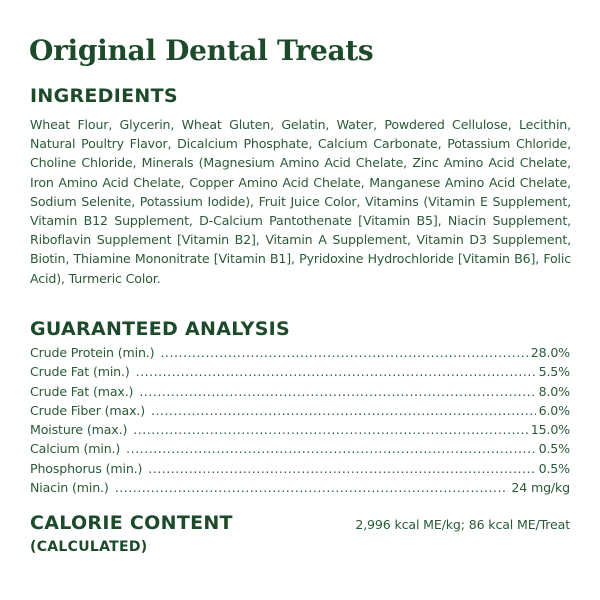 The width and height of the screenshot is (600, 600). What do you see at coordinates (554, 372) in the screenshot?
I see `analysis-value: 5.5%` at bounding box center [554, 372].